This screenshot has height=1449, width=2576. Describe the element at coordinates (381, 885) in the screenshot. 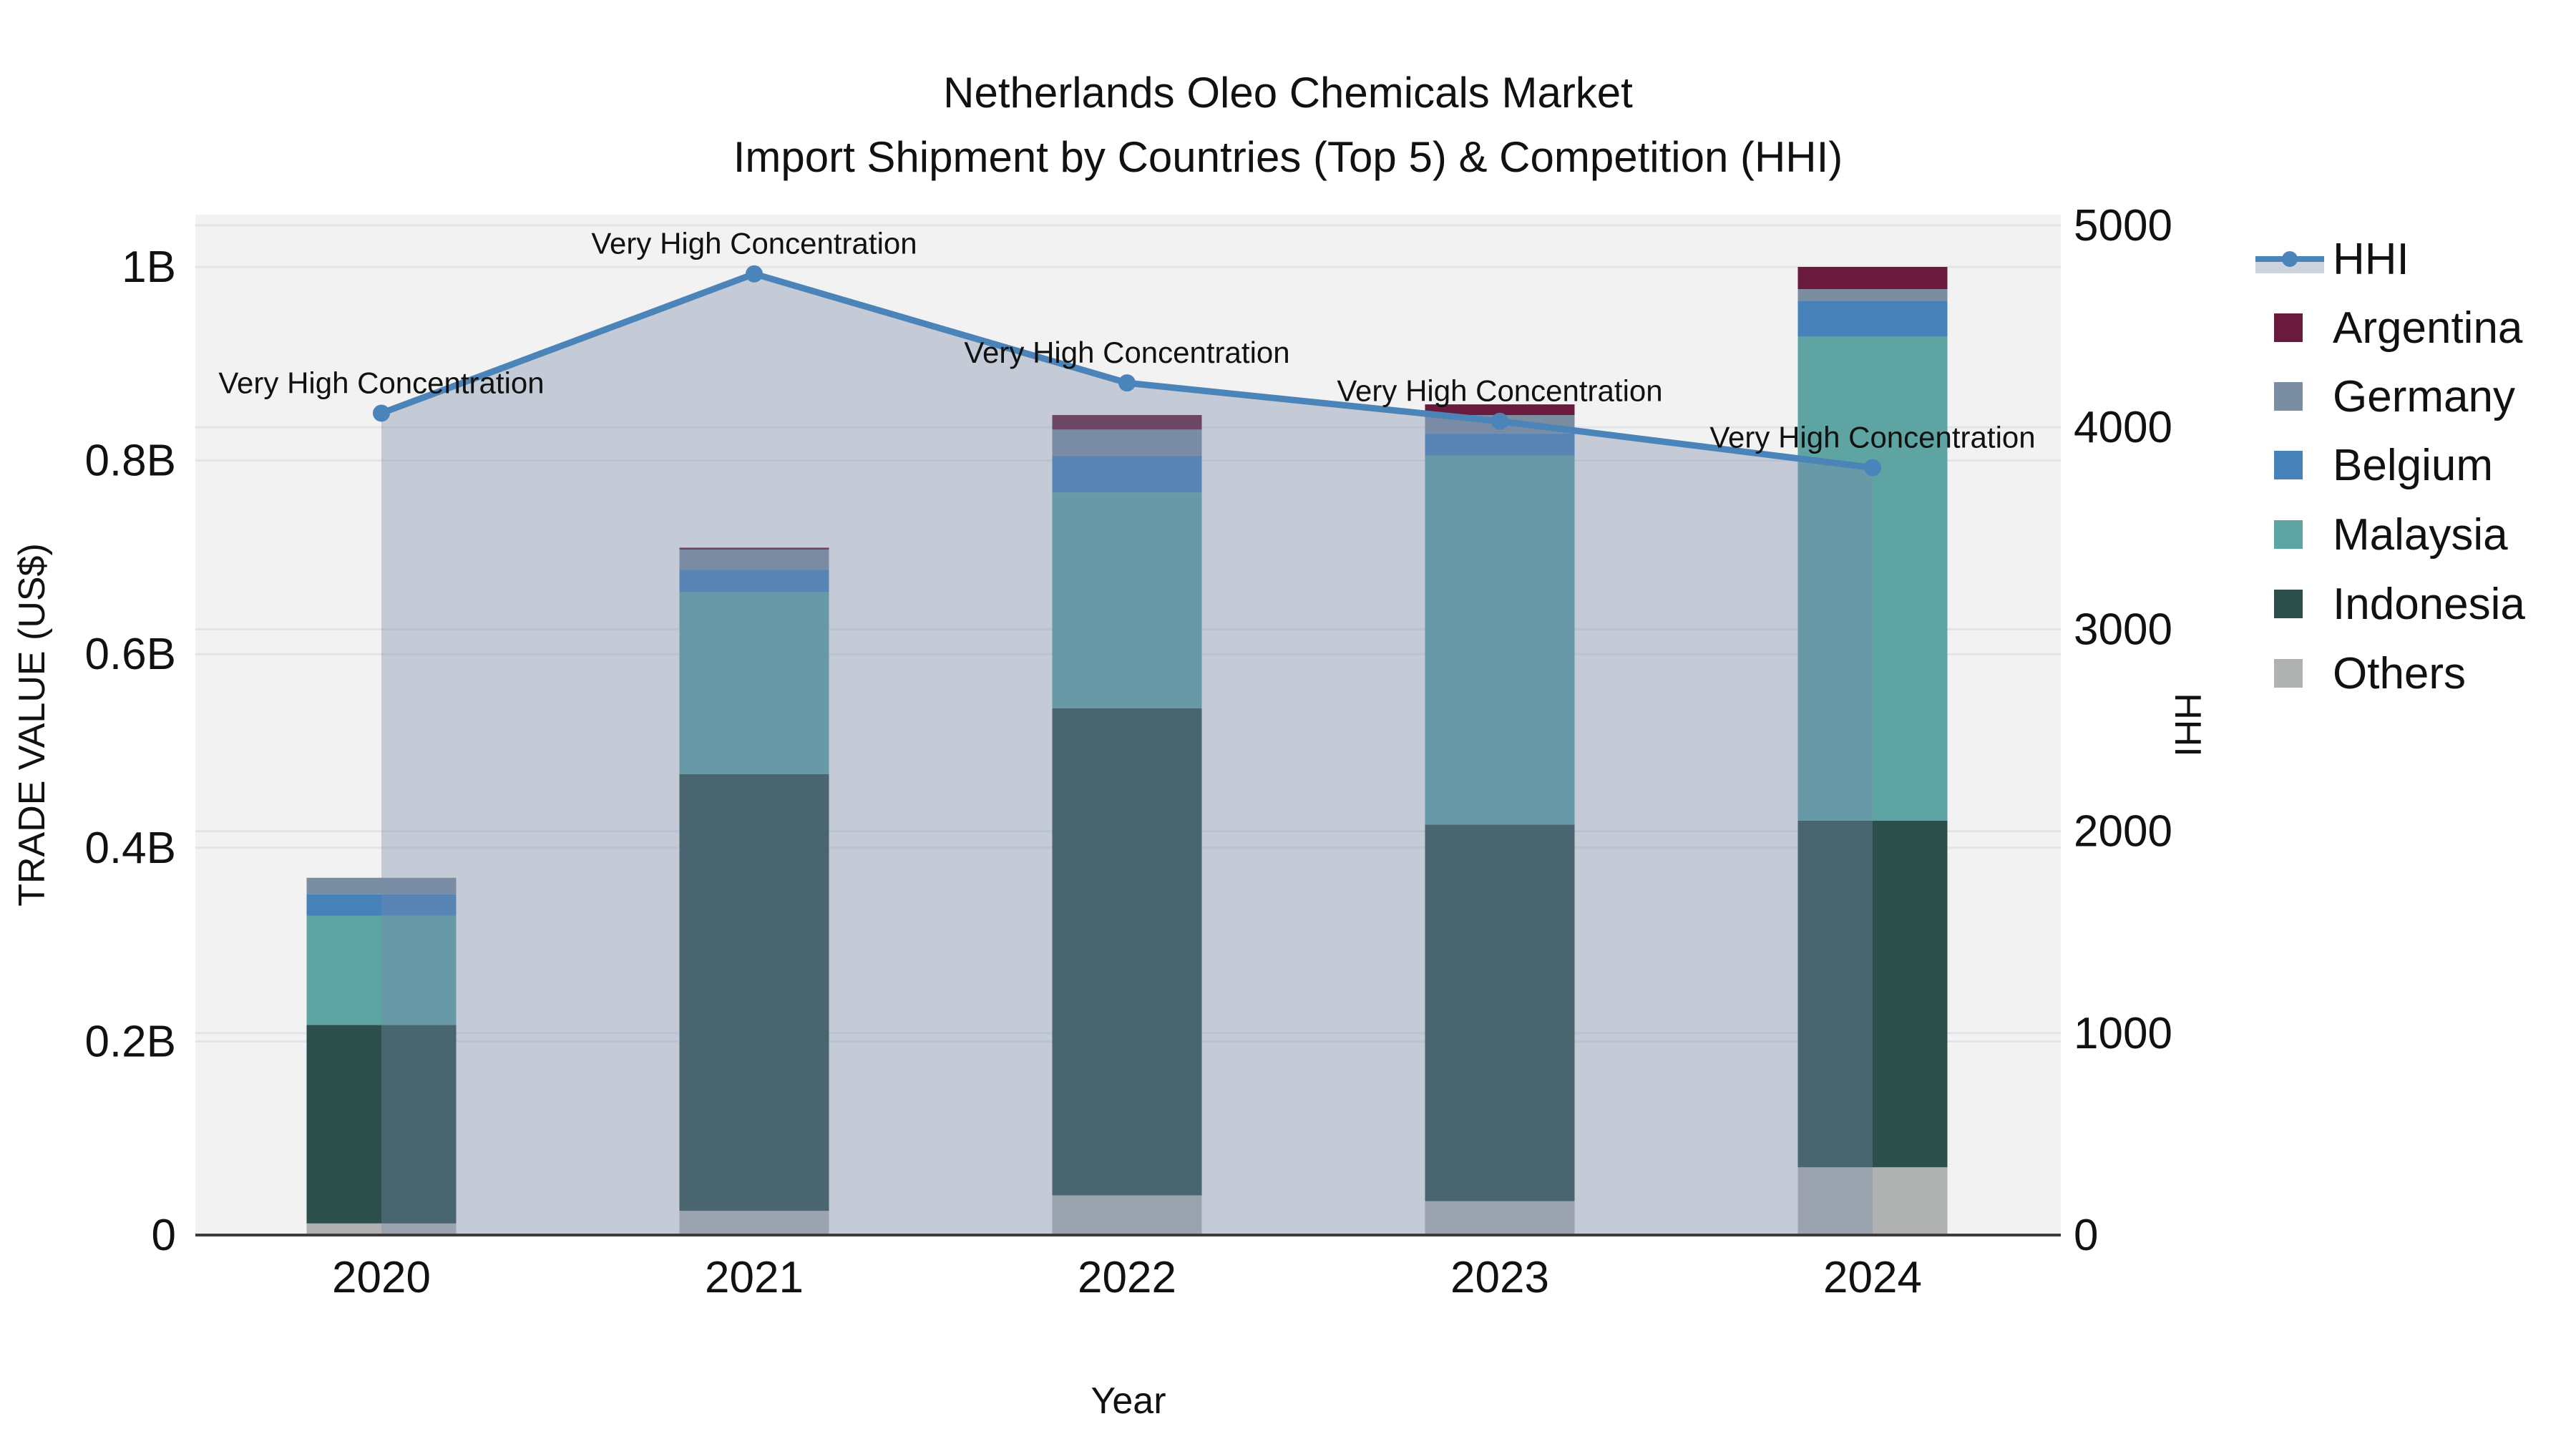

I see `bar-2020-germany` at that location.